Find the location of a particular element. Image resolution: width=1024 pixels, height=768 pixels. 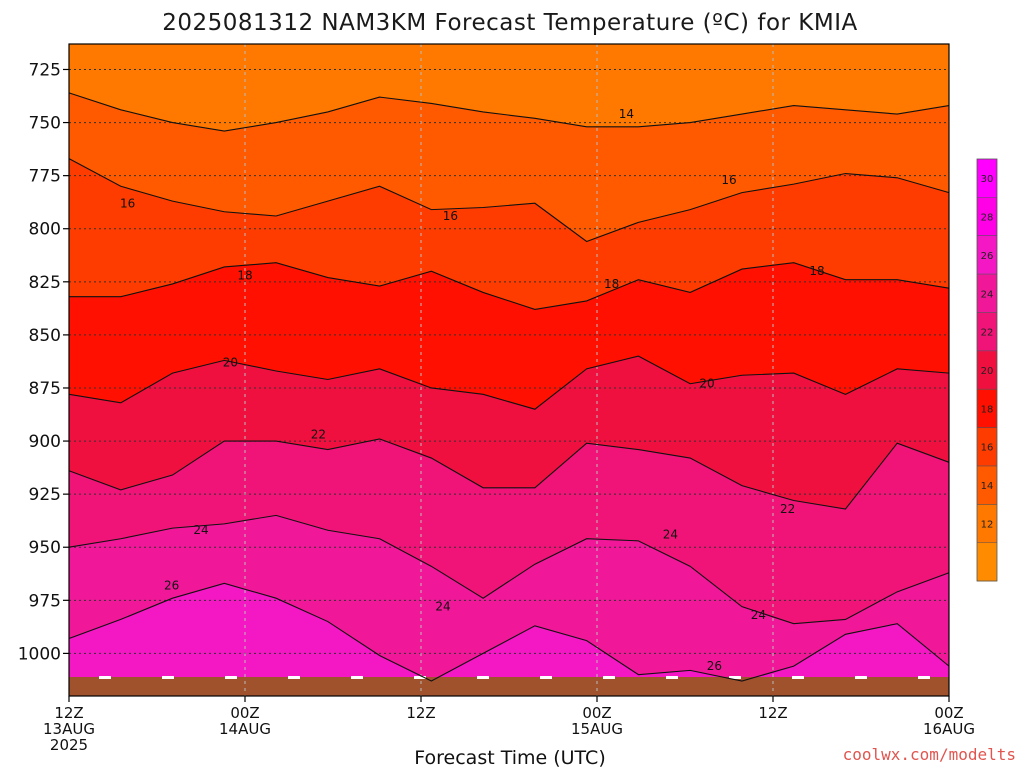

y-tick-label: 925 is located at coordinates (45, 495).